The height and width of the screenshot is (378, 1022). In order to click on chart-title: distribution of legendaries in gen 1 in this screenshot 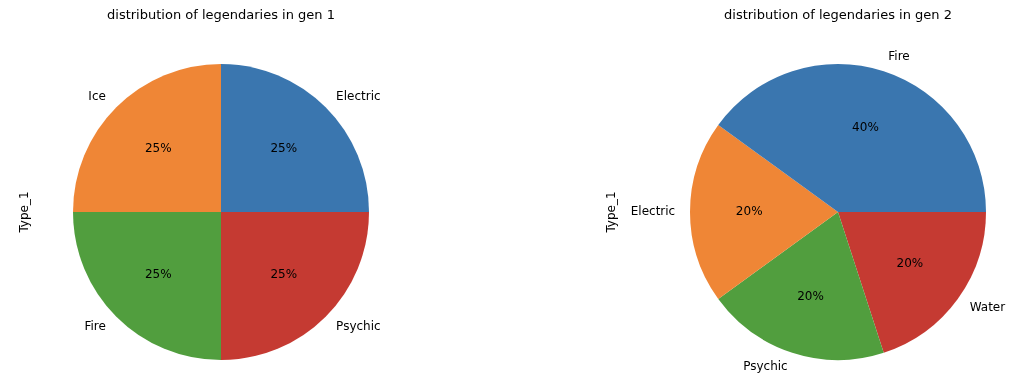, I will do `click(221, 15)`.